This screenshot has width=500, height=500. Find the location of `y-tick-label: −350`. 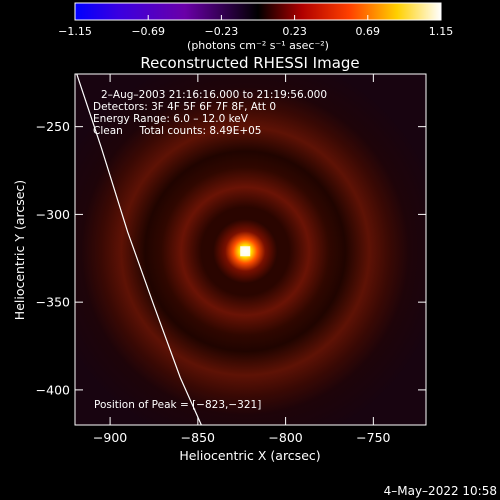

y-tick-label: −350 is located at coordinates (53, 302).